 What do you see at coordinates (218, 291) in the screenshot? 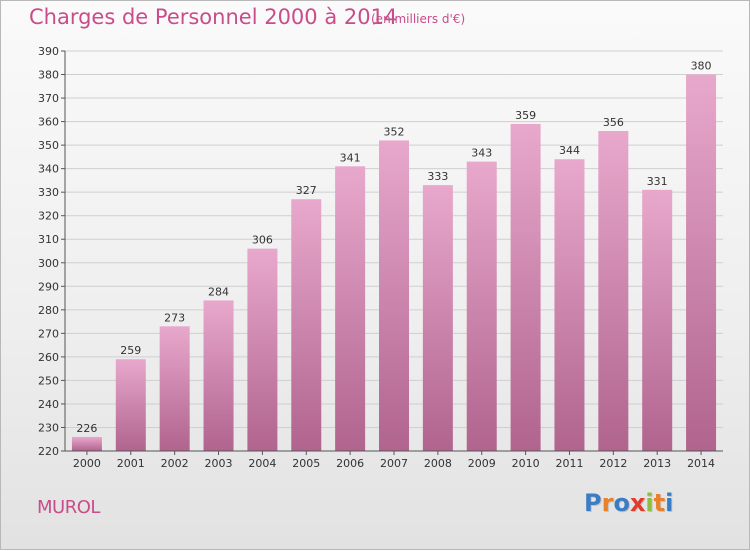
I see `data-label-2003: 284` at bounding box center [218, 291].